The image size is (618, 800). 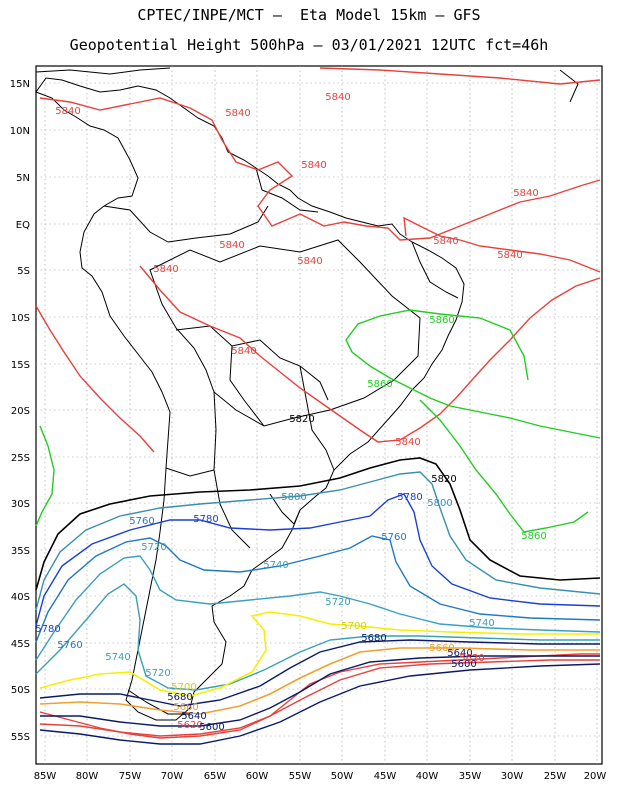 What do you see at coordinates (87, 776) in the screenshot?
I see `lon-label: 80W` at bounding box center [87, 776].